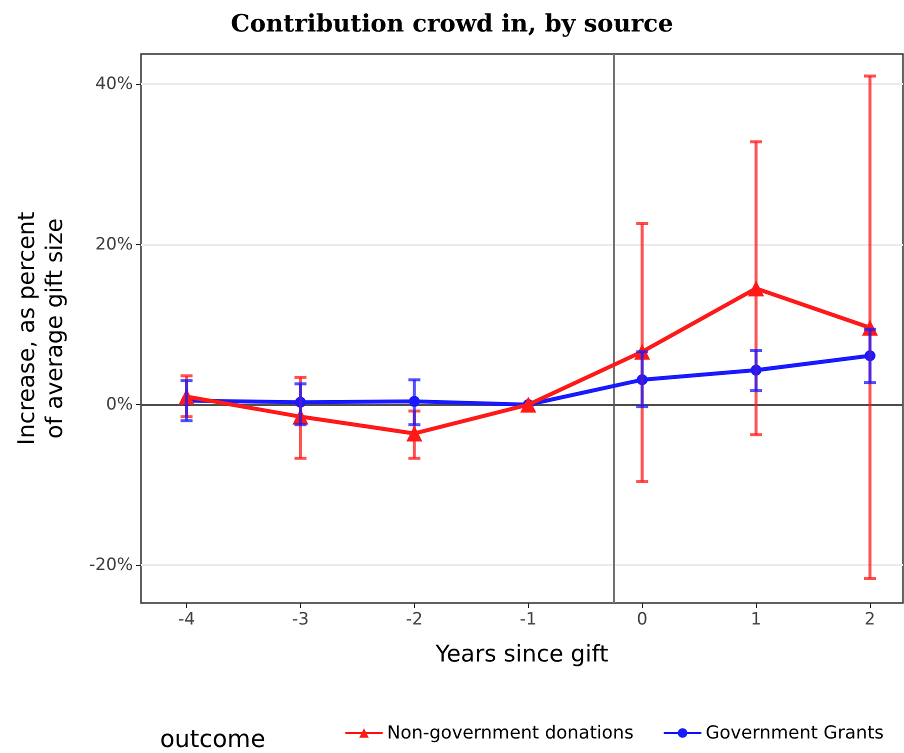 The height and width of the screenshot is (753, 904). I want to click on legend-label: Non-government donations, so click(510, 733).